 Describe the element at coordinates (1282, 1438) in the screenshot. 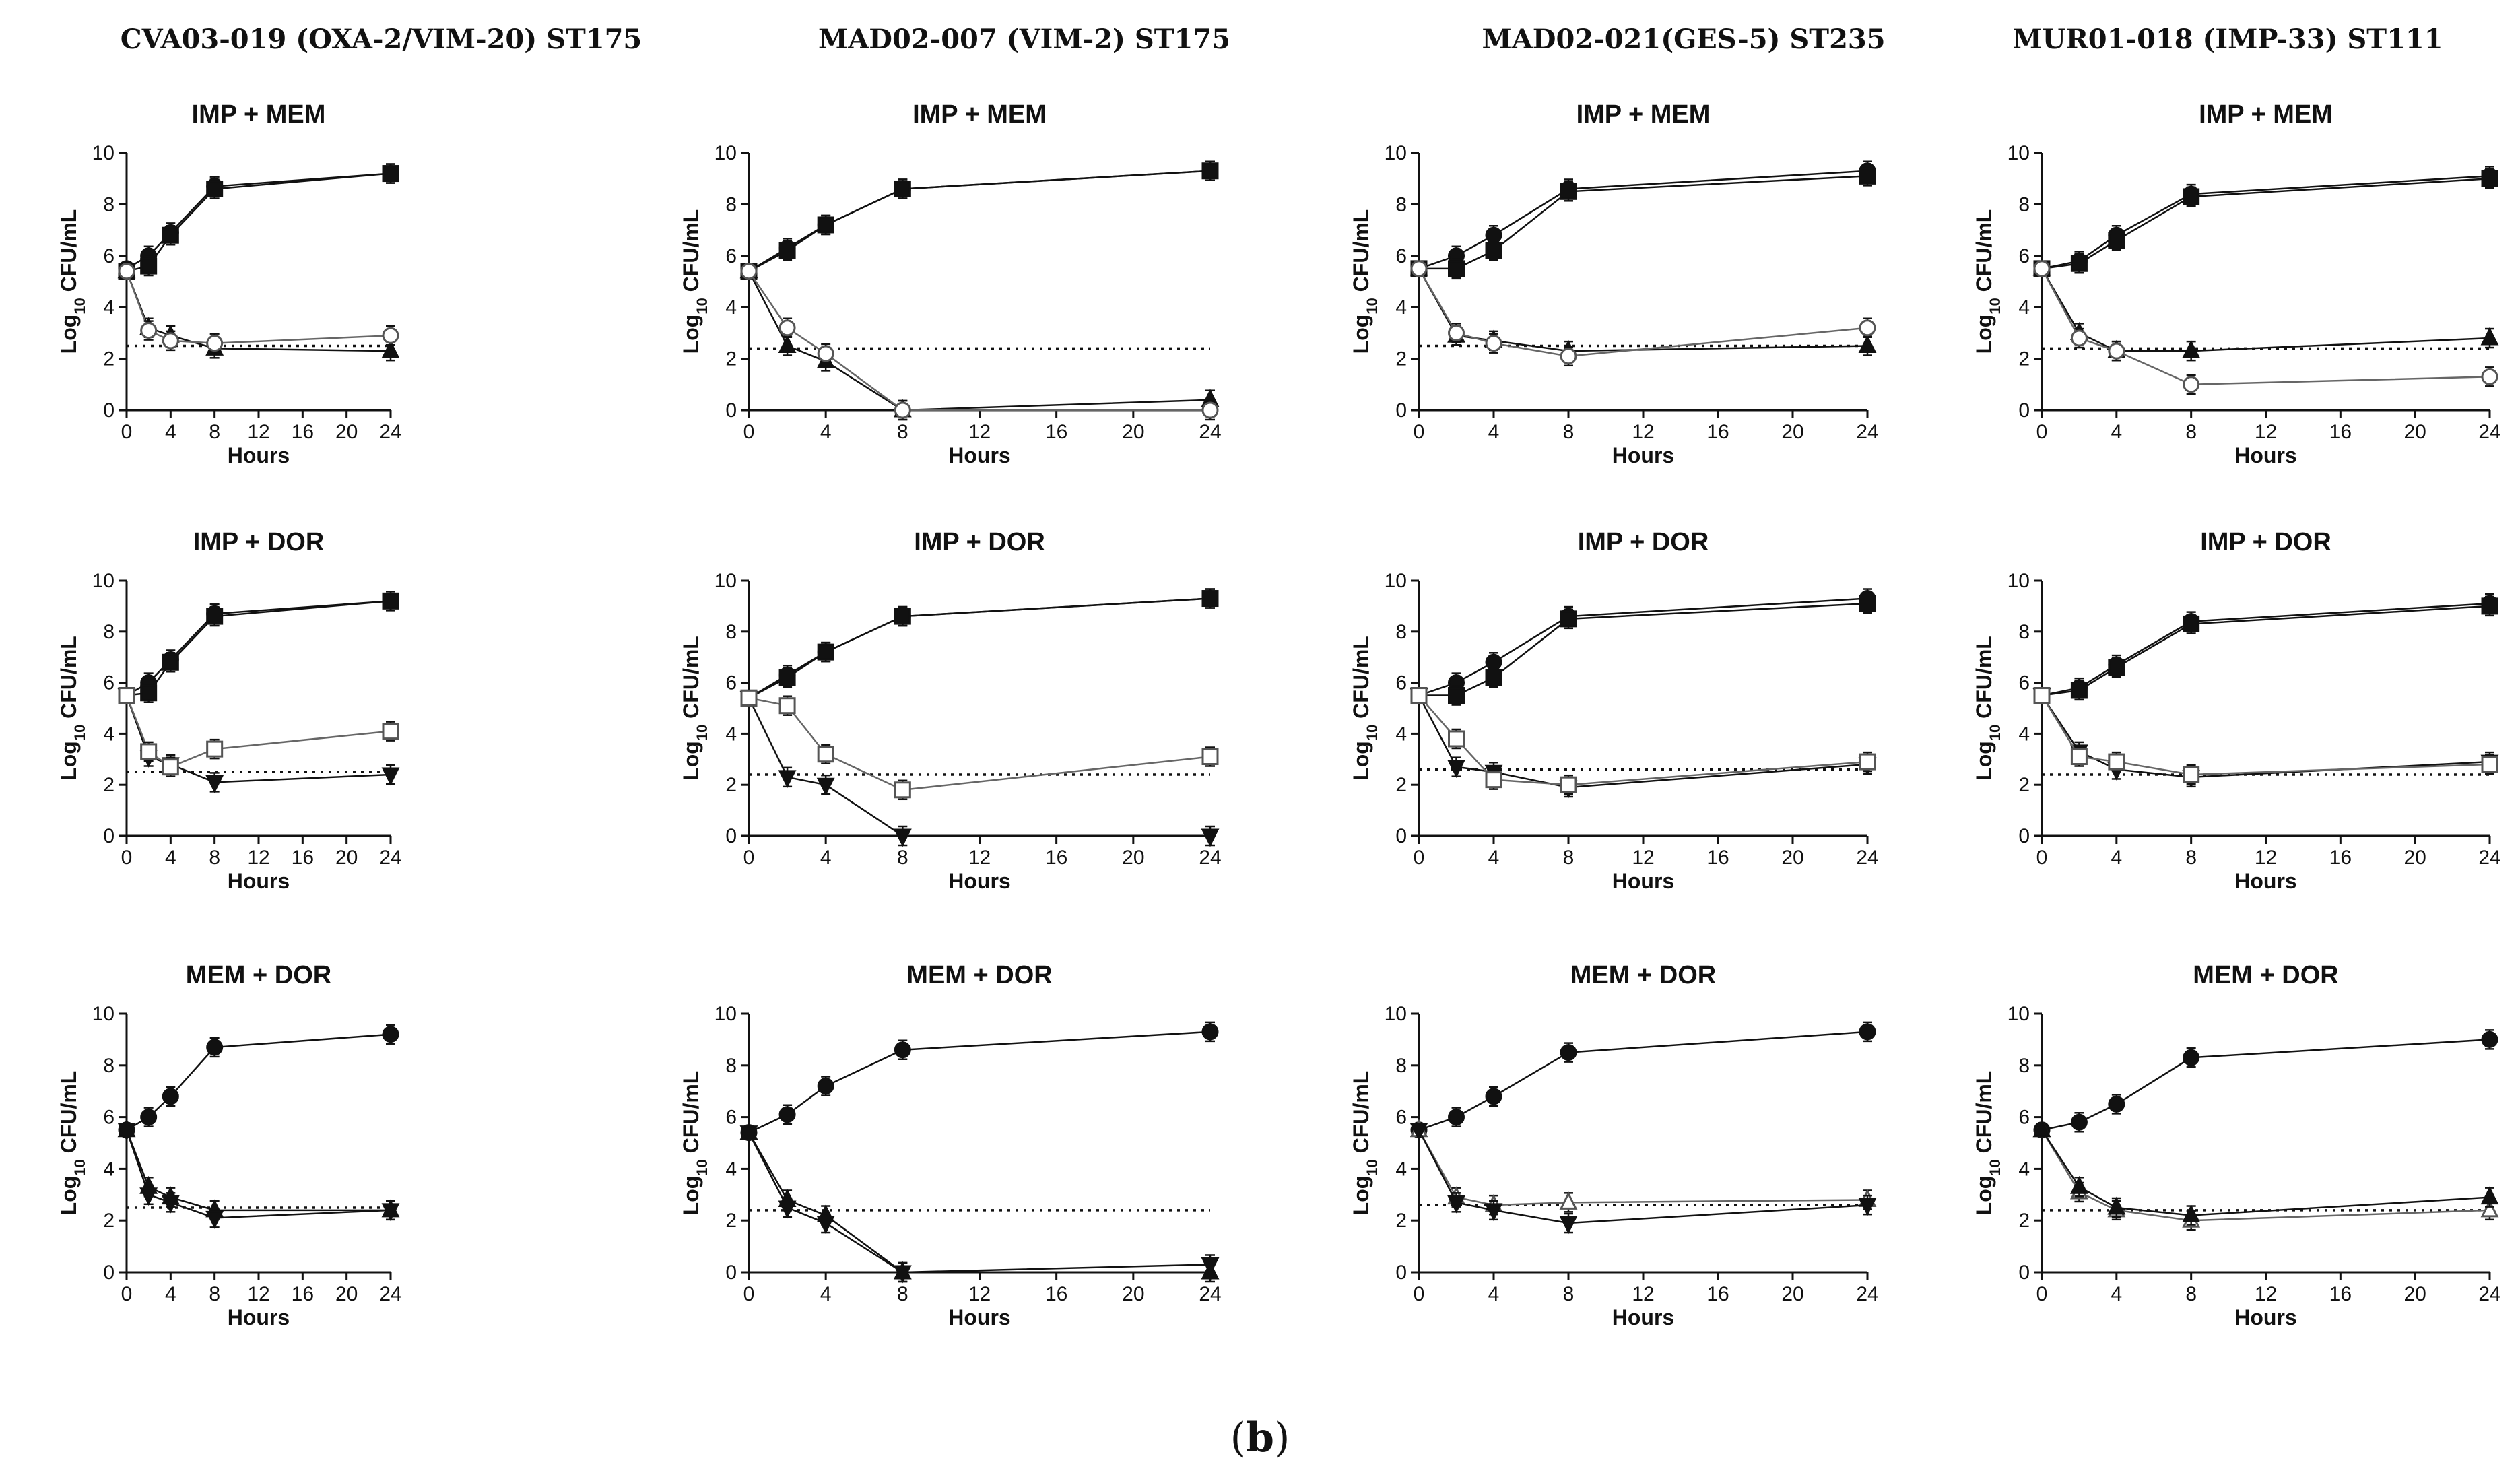

I see `caption-close: )` at that location.